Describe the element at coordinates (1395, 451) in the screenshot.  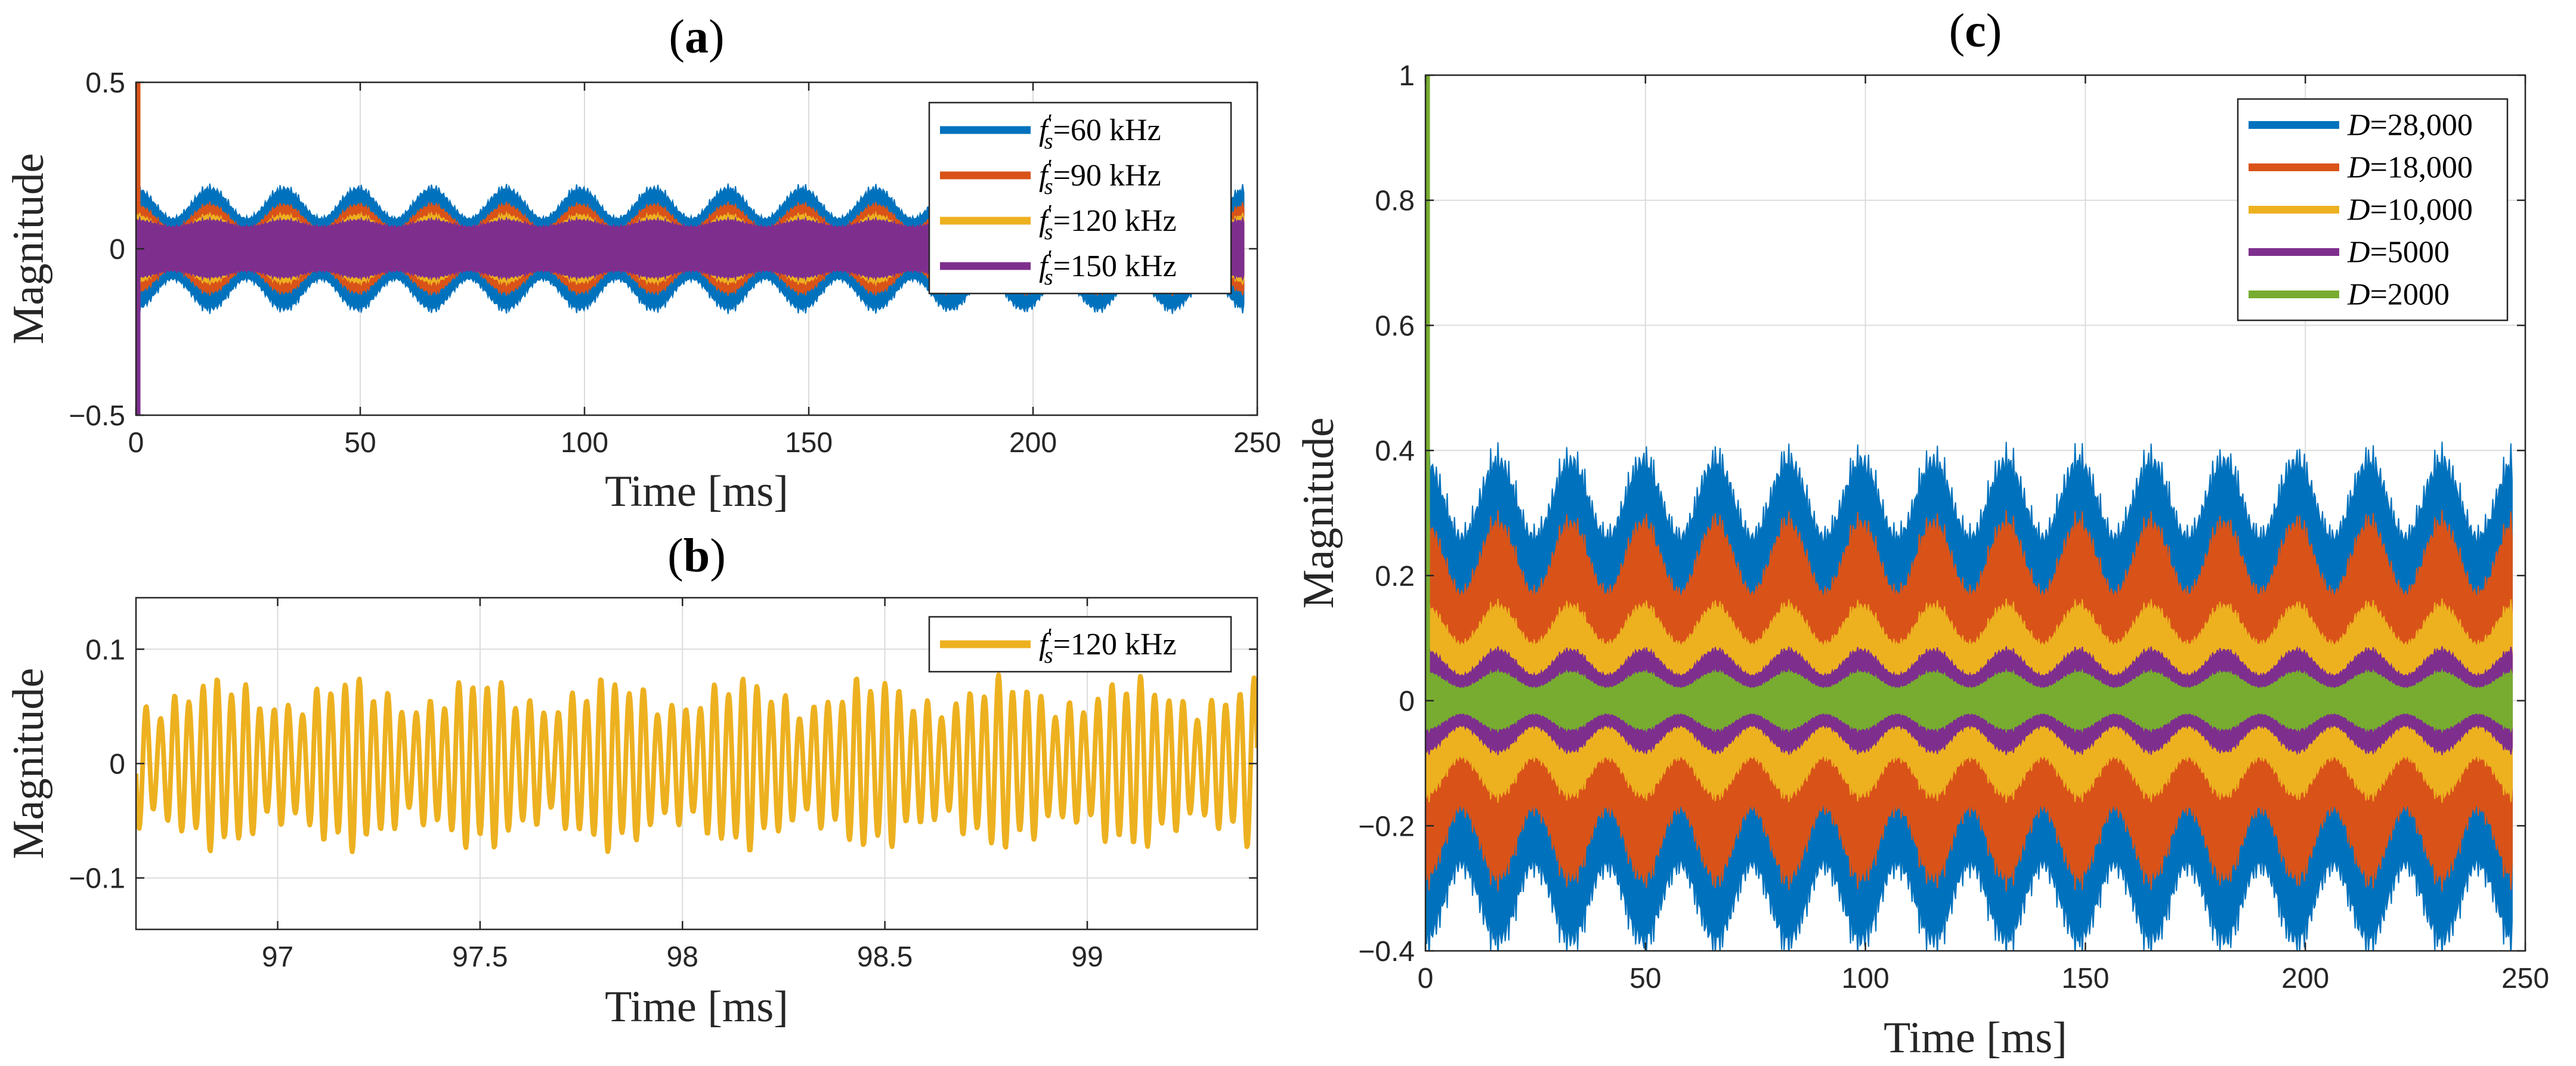
I see `y-tick-label: 0.4` at that location.